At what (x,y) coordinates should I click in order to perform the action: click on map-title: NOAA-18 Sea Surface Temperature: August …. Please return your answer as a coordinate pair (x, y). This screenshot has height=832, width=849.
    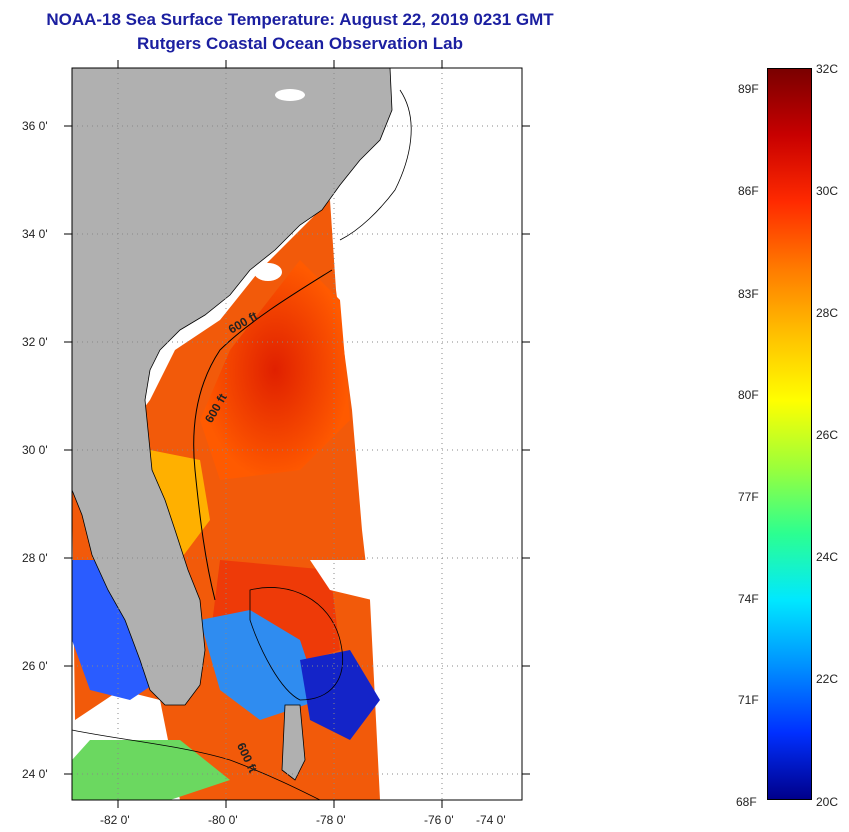
    Looking at the image, I should click on (300, 19).